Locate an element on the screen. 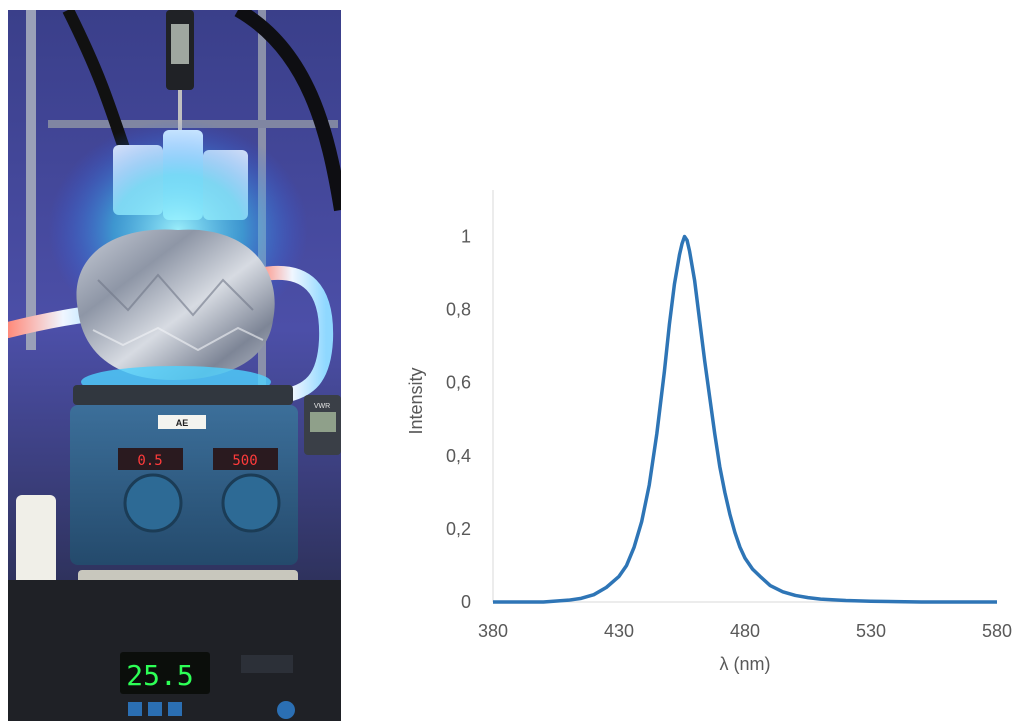  heat-knob is located at coordinates (251, 503).